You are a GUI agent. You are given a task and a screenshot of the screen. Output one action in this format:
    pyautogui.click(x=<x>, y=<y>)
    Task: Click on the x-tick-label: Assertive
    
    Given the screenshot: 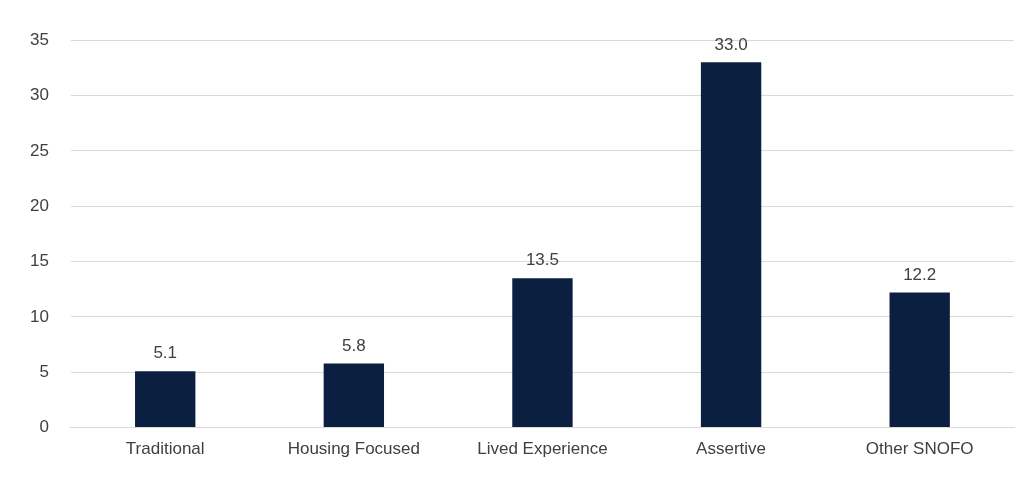 What is the action you would take?
    pyautogui.click(x=731, y=449)
    